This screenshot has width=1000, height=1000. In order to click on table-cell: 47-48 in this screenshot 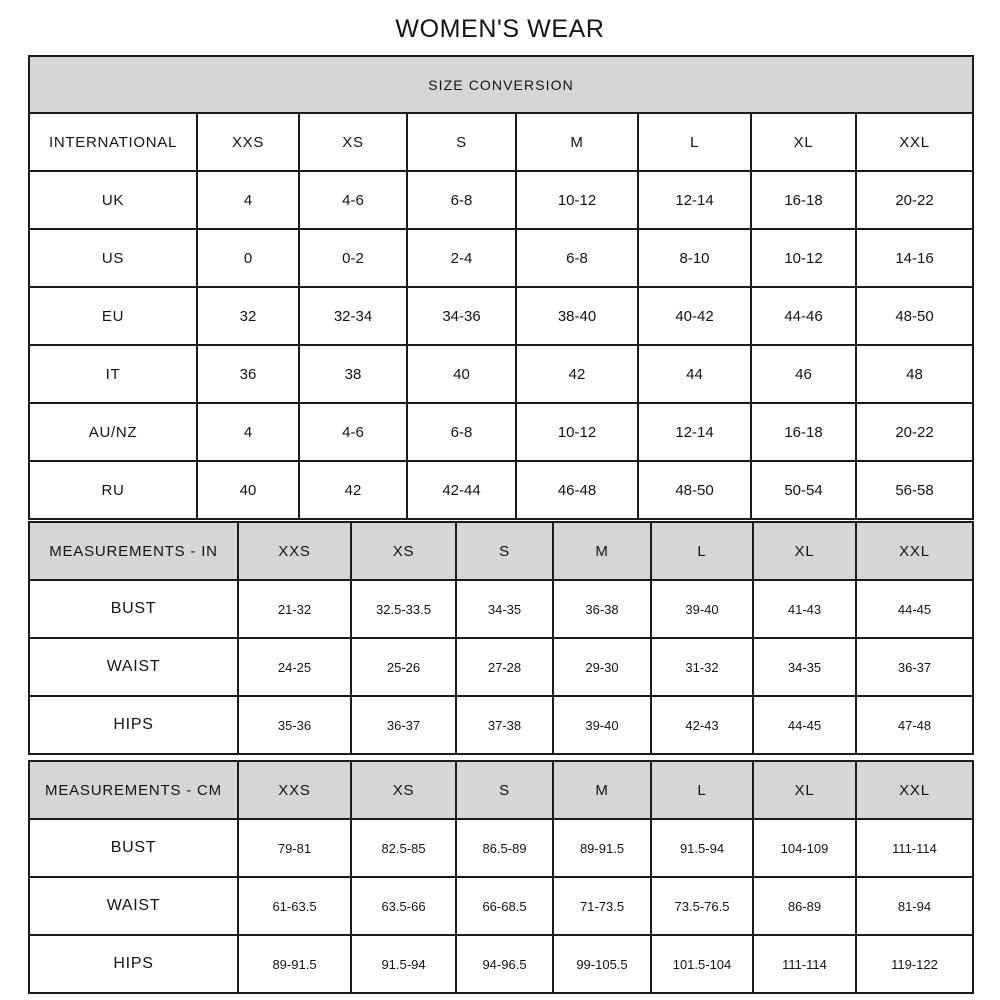, I will do `click(914, 725)`.